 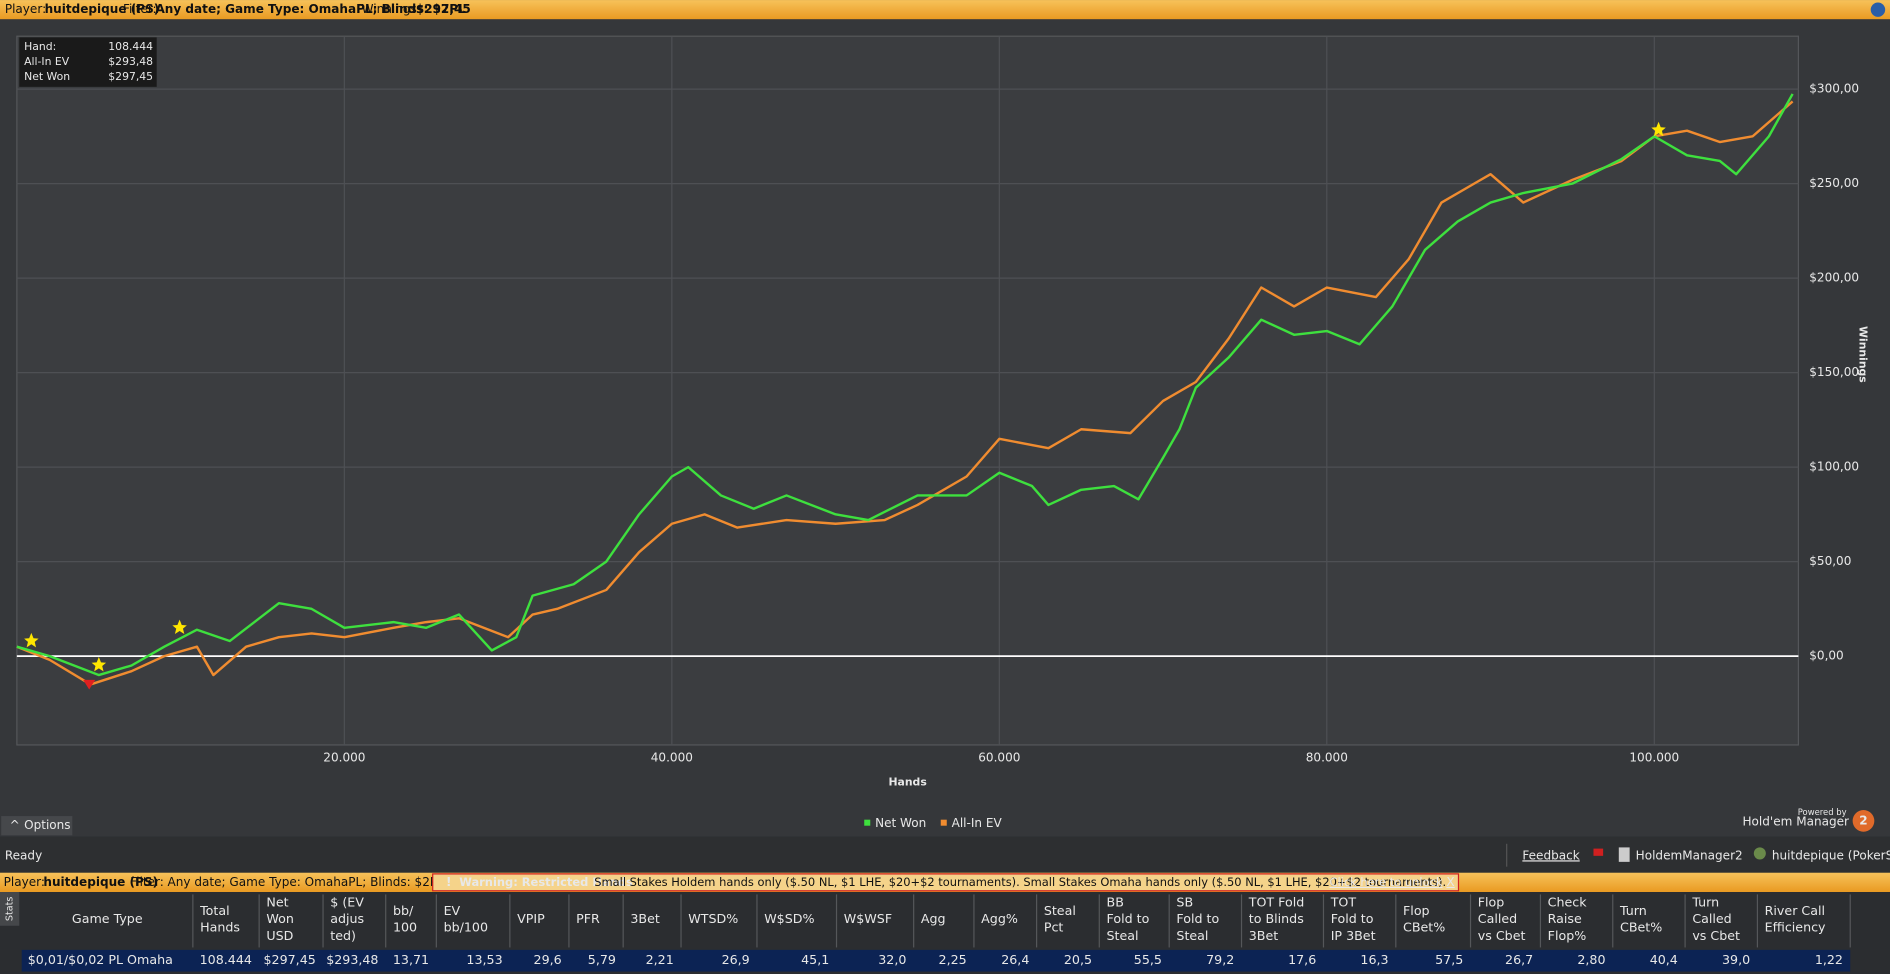 What do you see at coordinates (1759, 853) in the screenshot?
I see `user-icon` at bounding box center [1759, 853].